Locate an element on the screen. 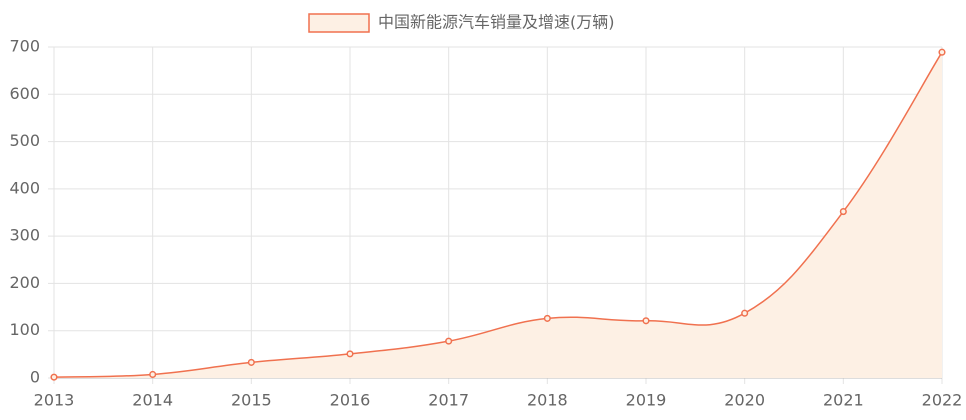  y-tick-label: 0 is located at coordinates (35, 377).